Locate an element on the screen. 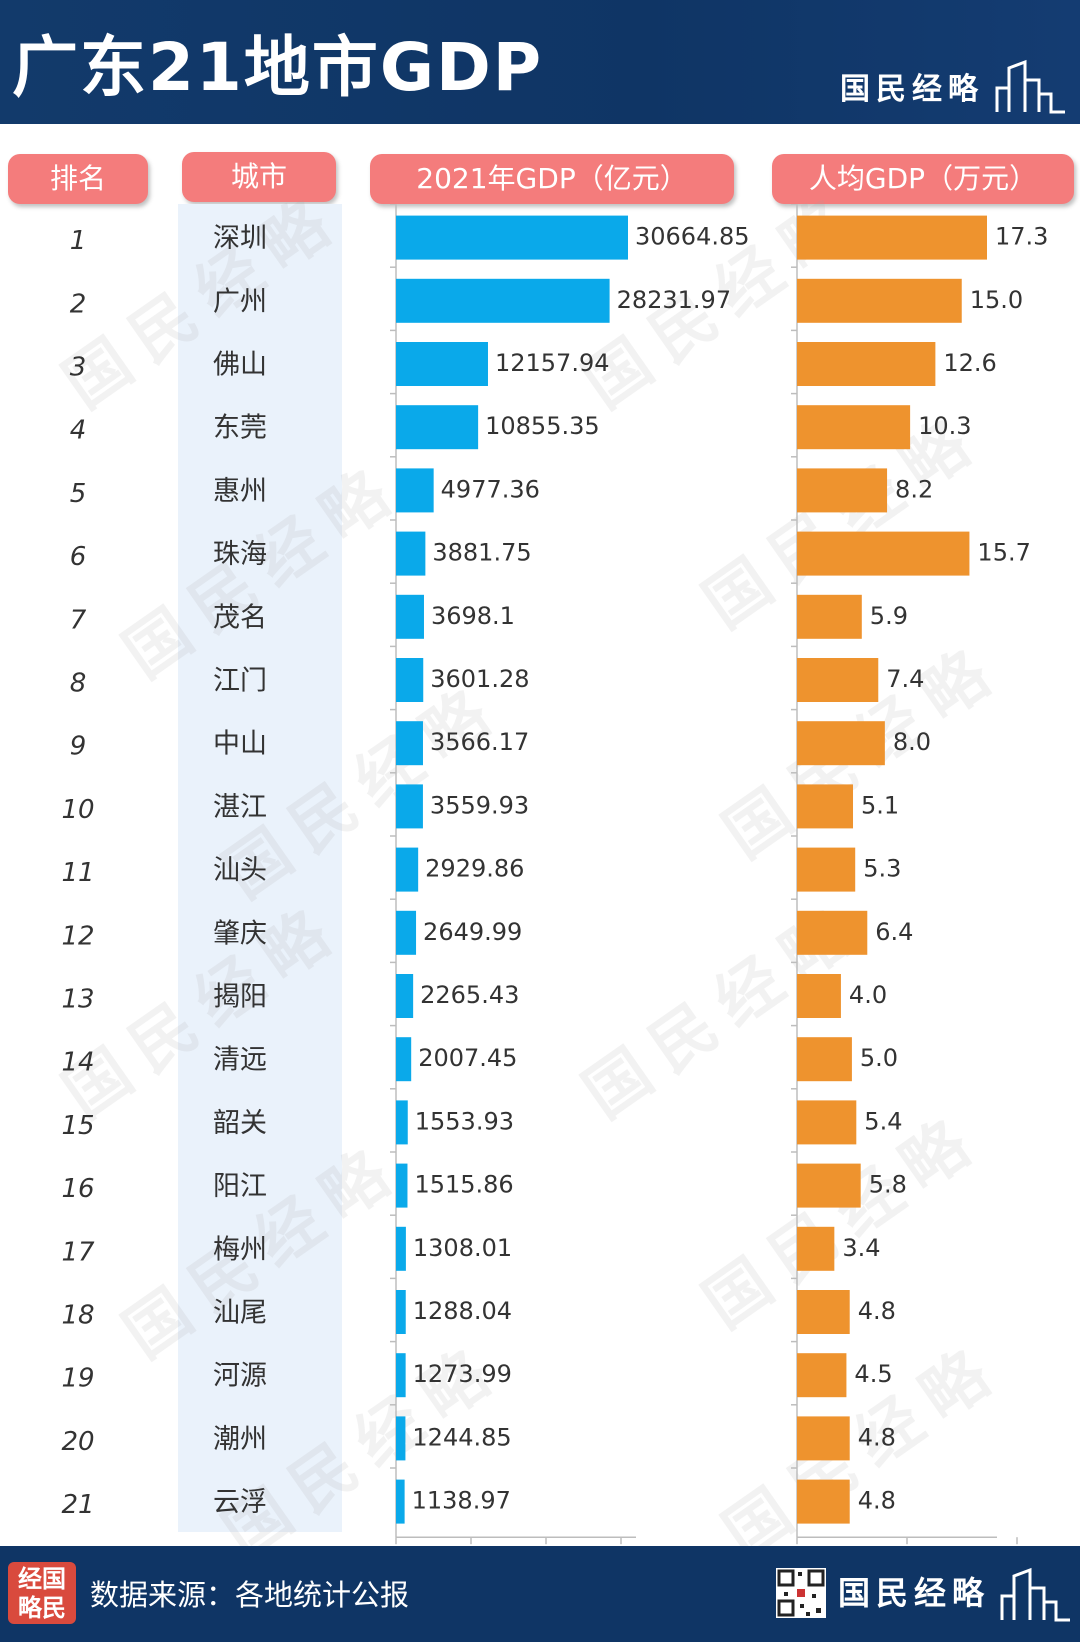 The image size is (1080, 1642). rank-label: 6 is located at coordinates (78, 557).